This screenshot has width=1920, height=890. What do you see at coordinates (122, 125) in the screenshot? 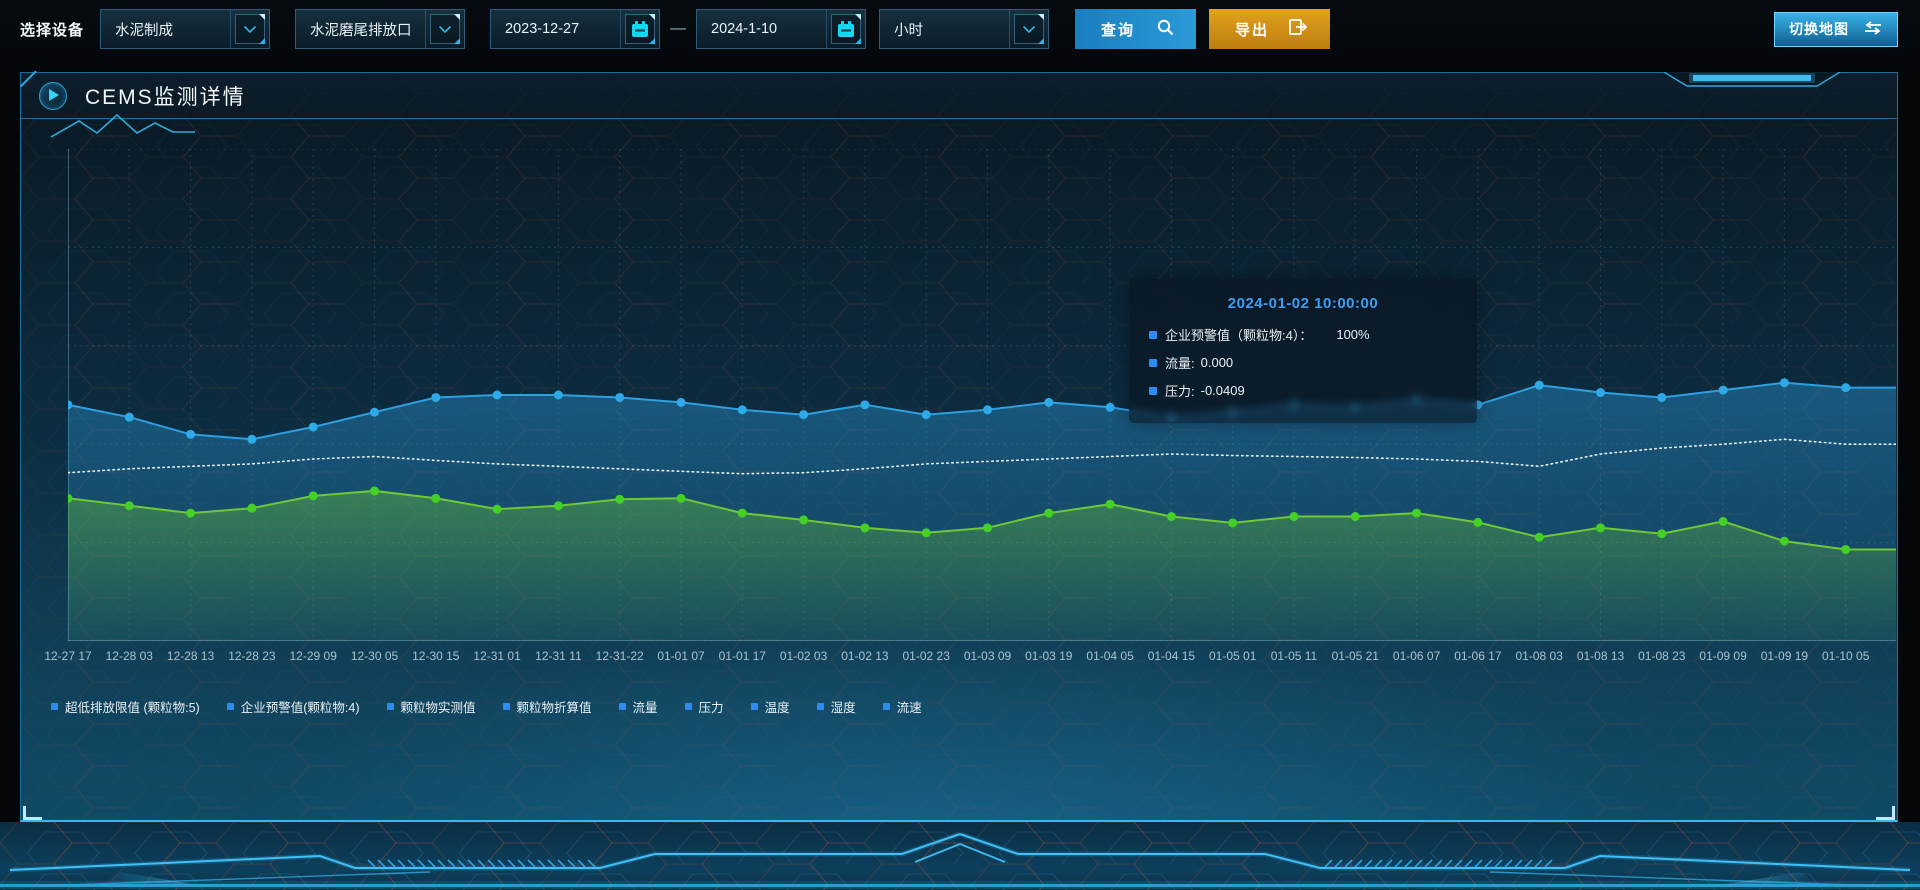
I see `zigzag-accent` at bounding box center [122, 125].